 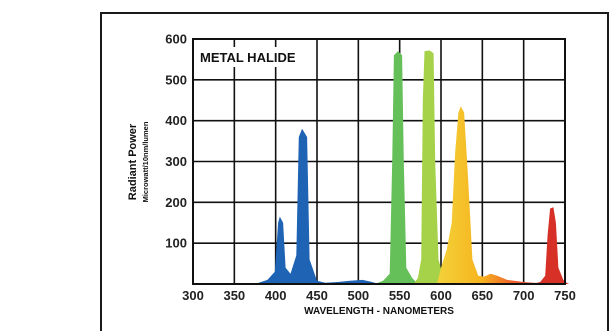 I want to click on y-tick-label: 600, so click(x=176, y=39).